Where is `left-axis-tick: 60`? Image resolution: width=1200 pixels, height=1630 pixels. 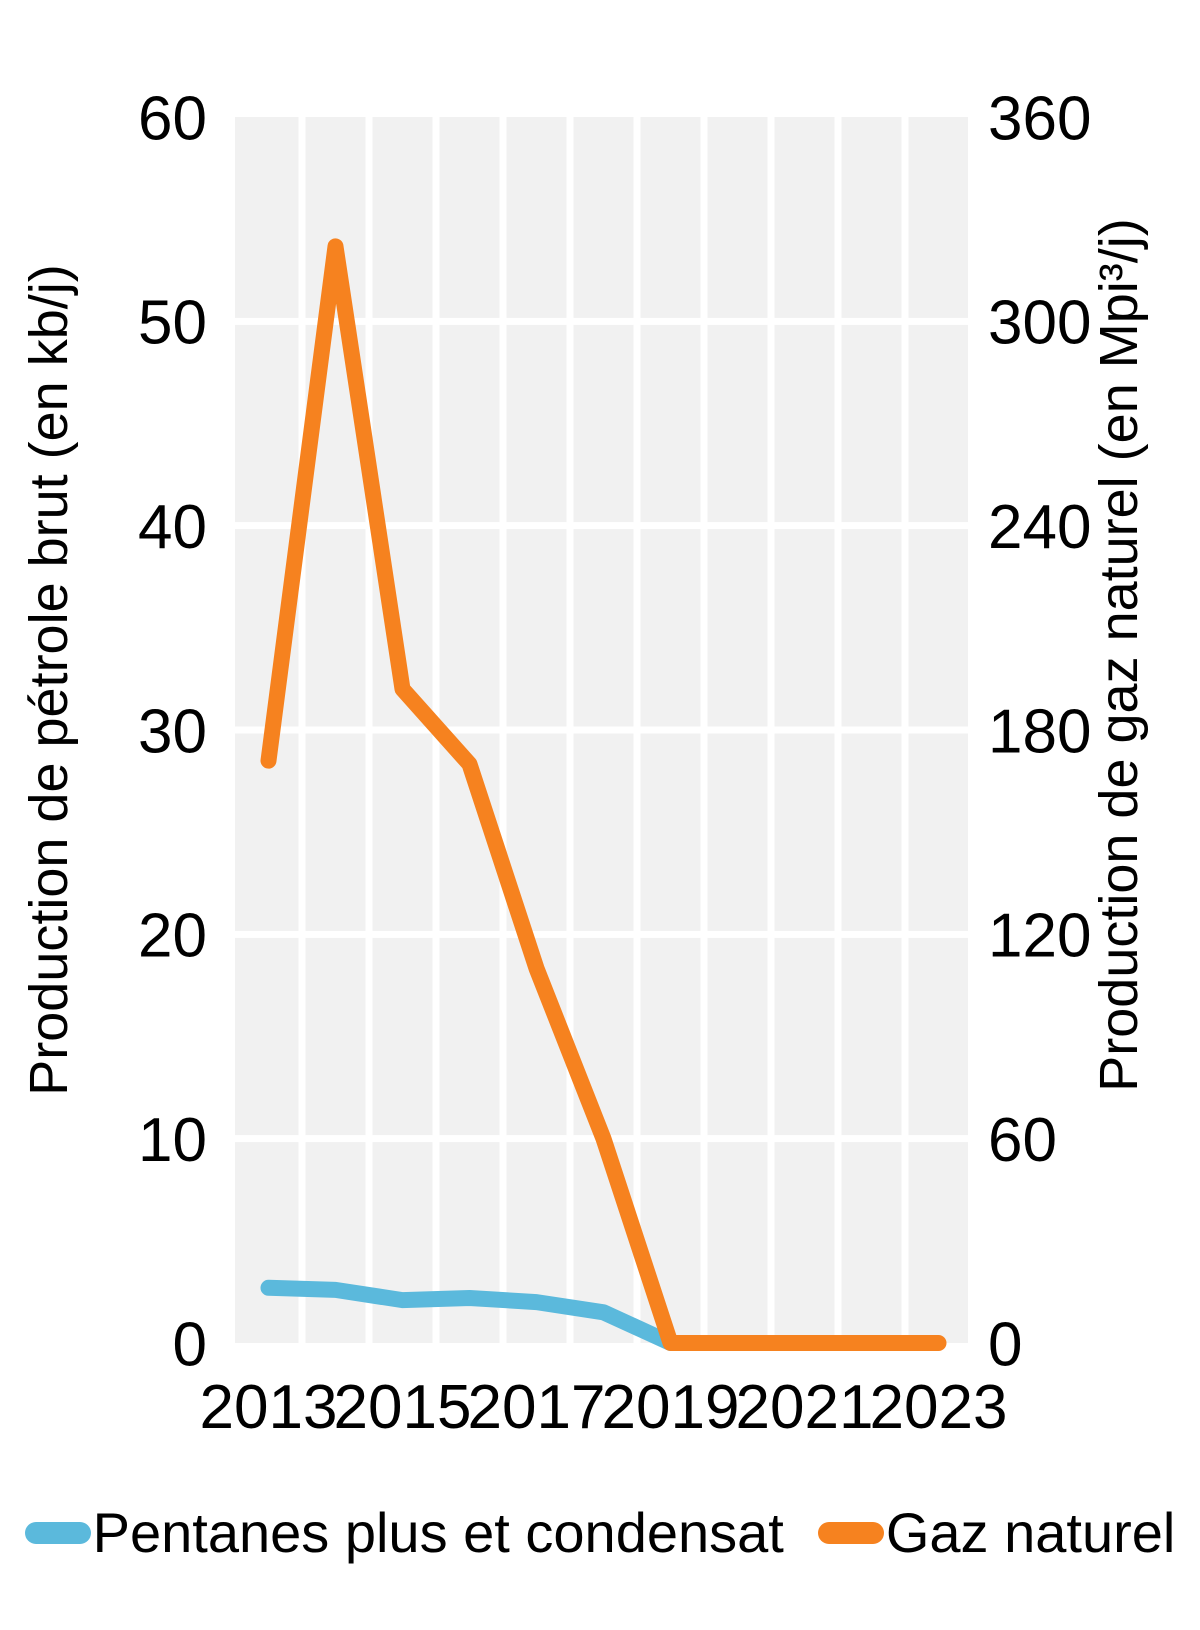 left-axis-tick: 60 is located at coordinates (172, 118).